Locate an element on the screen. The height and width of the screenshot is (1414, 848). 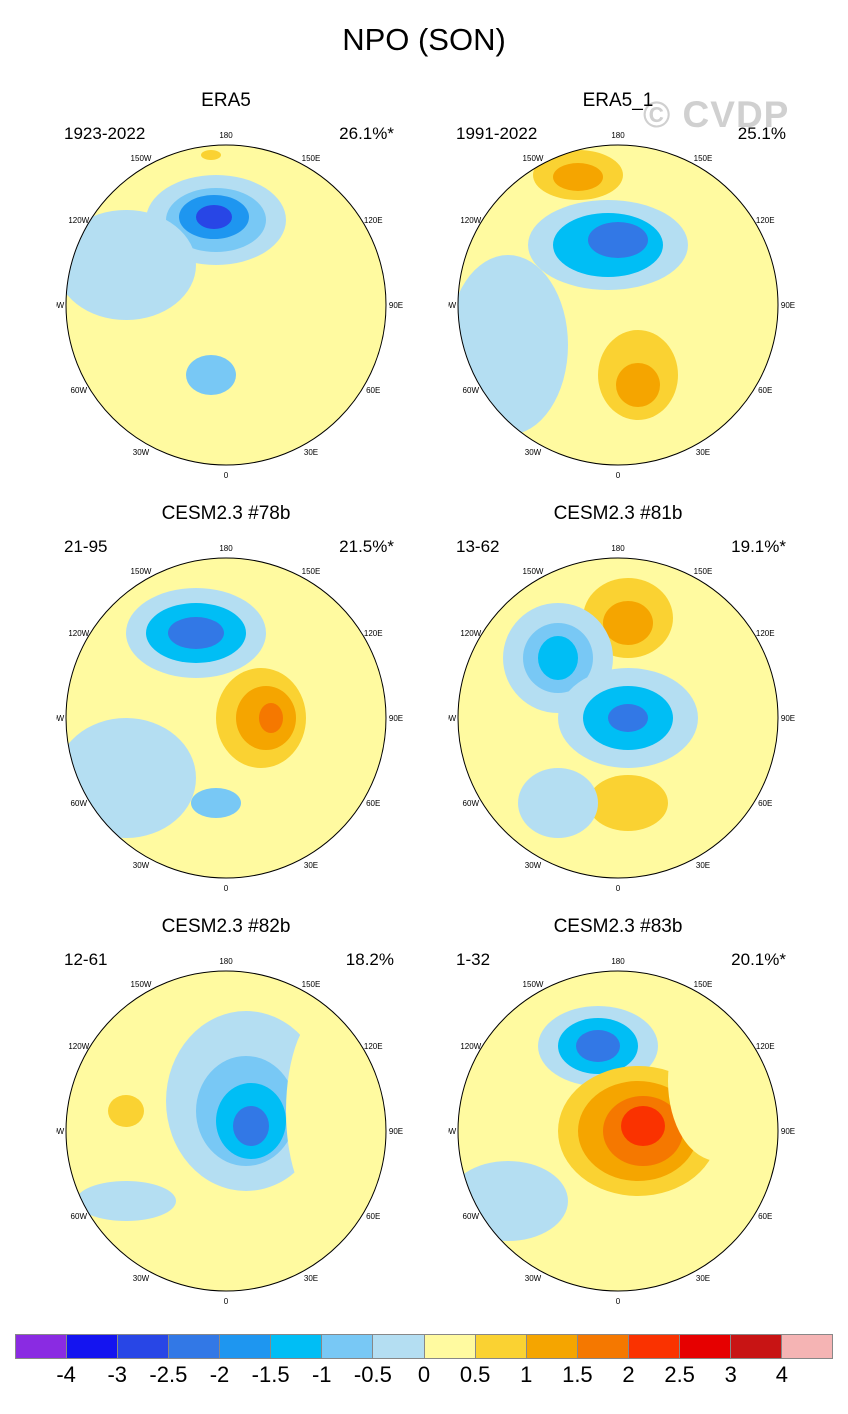
figure-title: NPO (SON) is located at coordinates (424, 39).